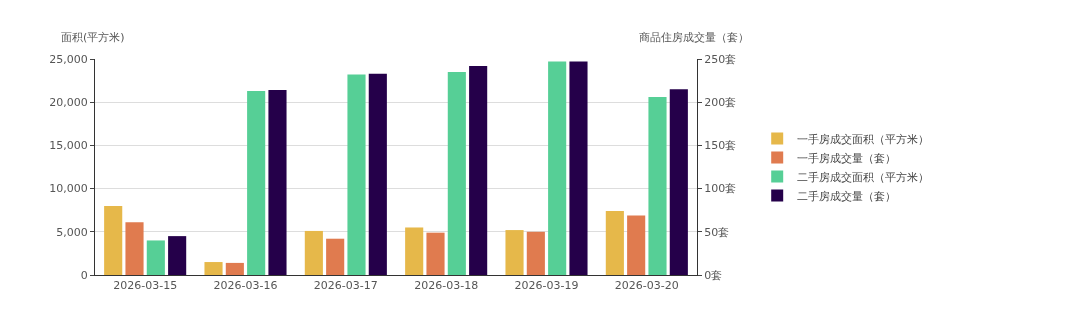 The width and height of the screenshot is (1080, 326). Describe the element at coordinates (245, 286) in the screenshot. I see `x-tick-label: 2026-03-16` at that location.